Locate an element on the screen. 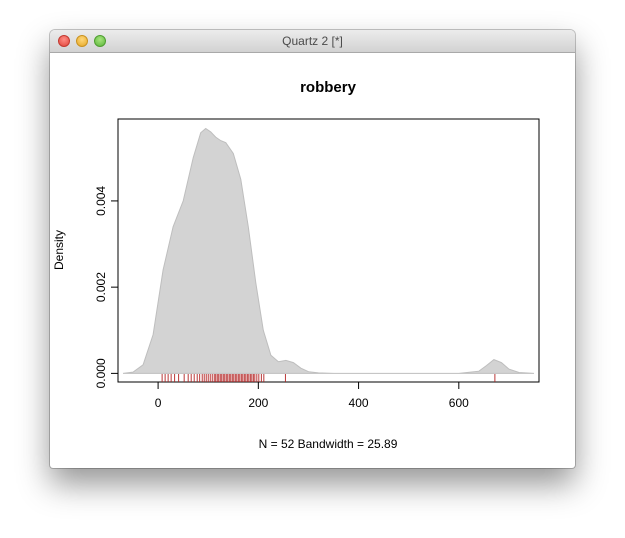  x-tick-label: 0 is located at coordinates (158, 403).